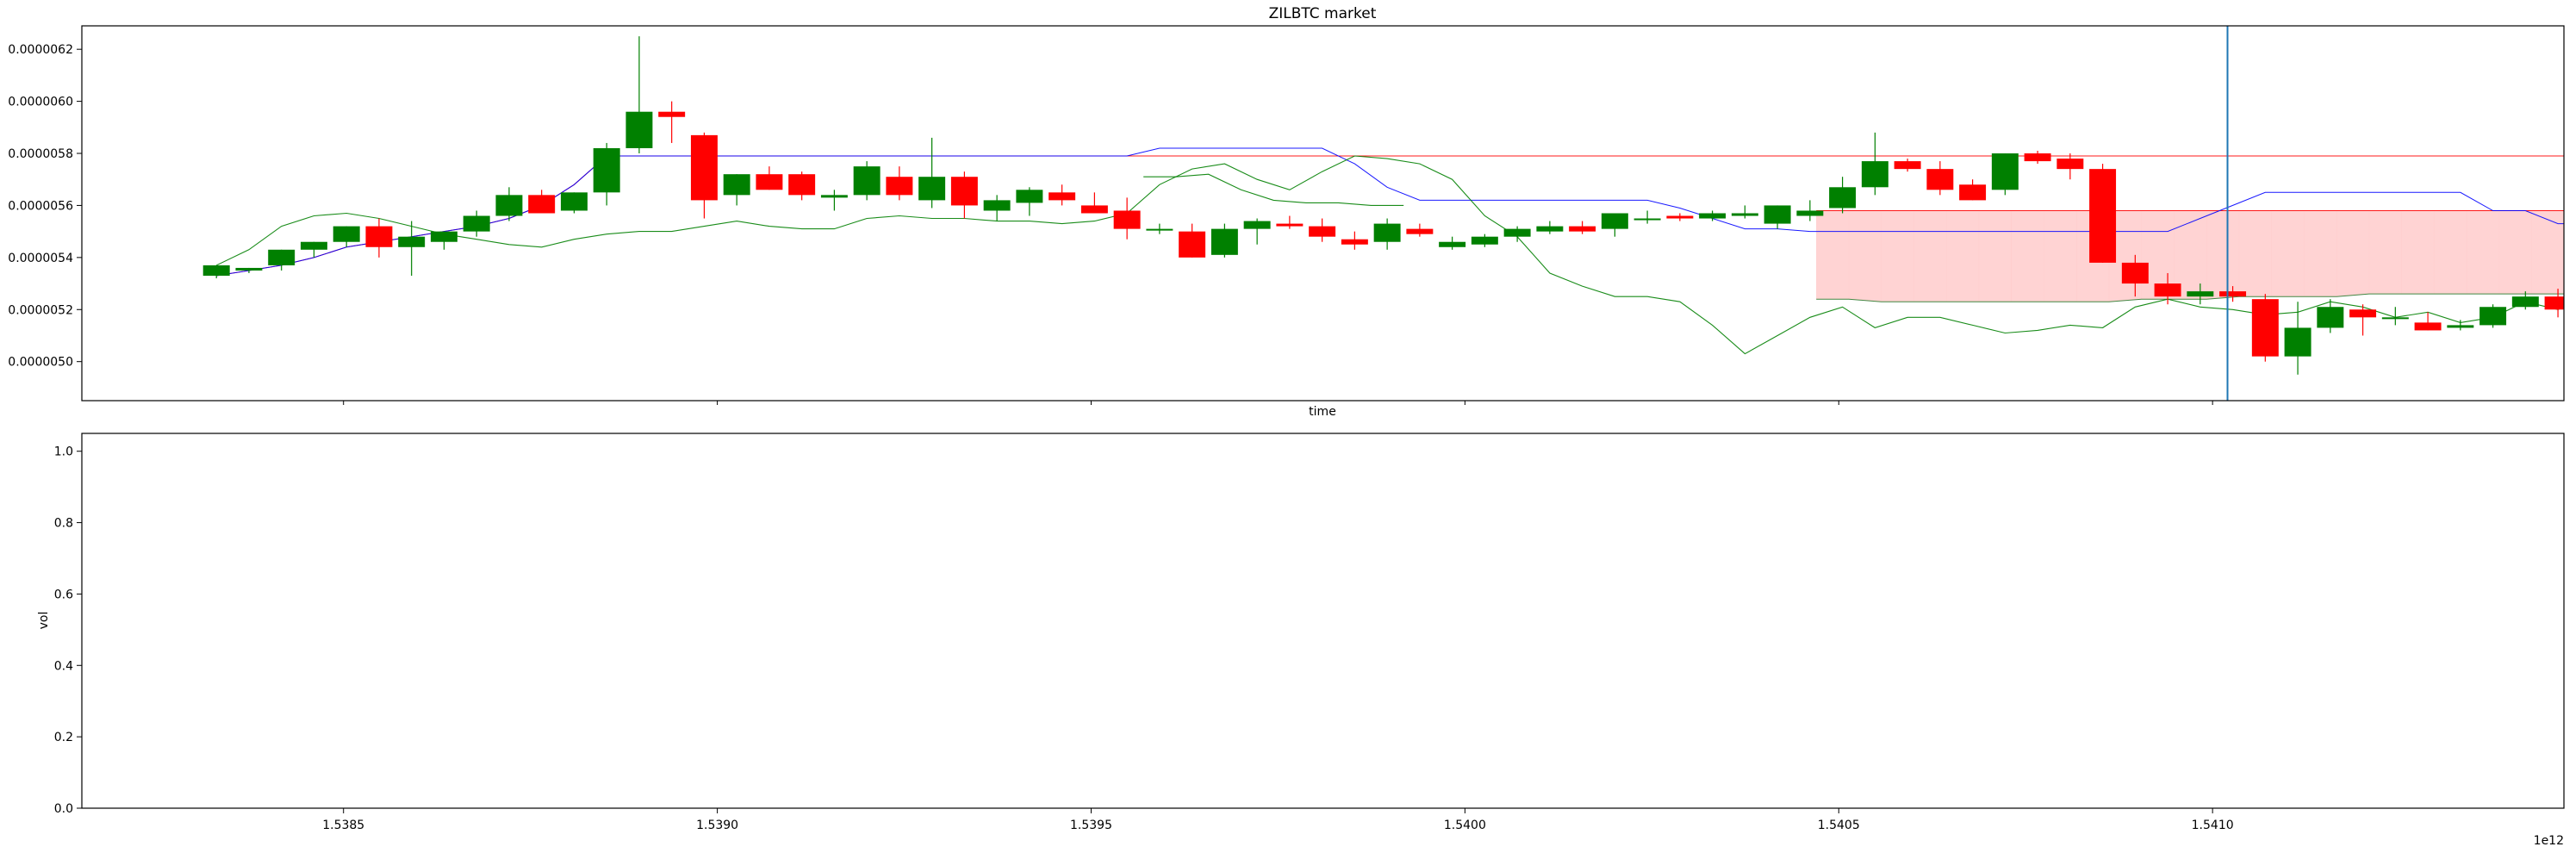 This screenshot has height=853, width=2576. I want to click on x-axis-label: time, so click(1322, 412).